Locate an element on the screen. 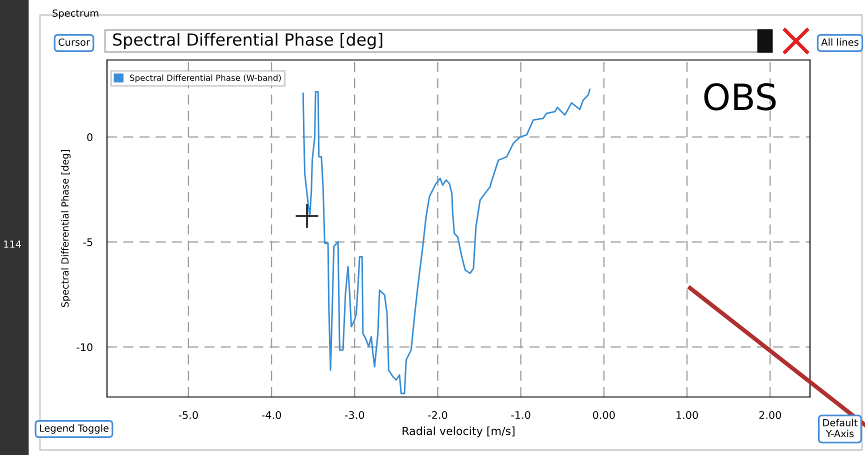 The height and width of the screenshot is (455, 865). text: 114 is located at coordinates (13, 244).